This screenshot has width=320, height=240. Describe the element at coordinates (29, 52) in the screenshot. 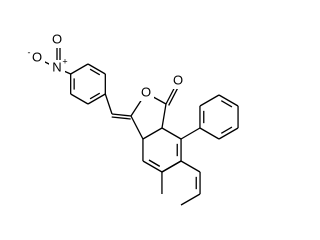

I see `atom-charge: -` at that location.